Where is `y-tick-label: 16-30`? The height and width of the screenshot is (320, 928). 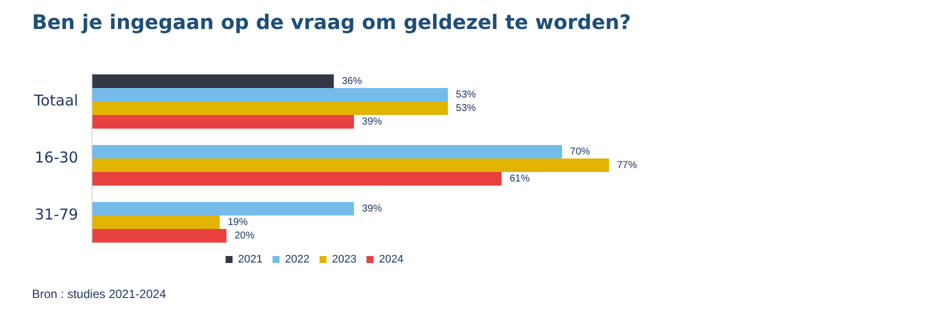
y-tick-label: 16-30 is located at coordinates (56, 157).